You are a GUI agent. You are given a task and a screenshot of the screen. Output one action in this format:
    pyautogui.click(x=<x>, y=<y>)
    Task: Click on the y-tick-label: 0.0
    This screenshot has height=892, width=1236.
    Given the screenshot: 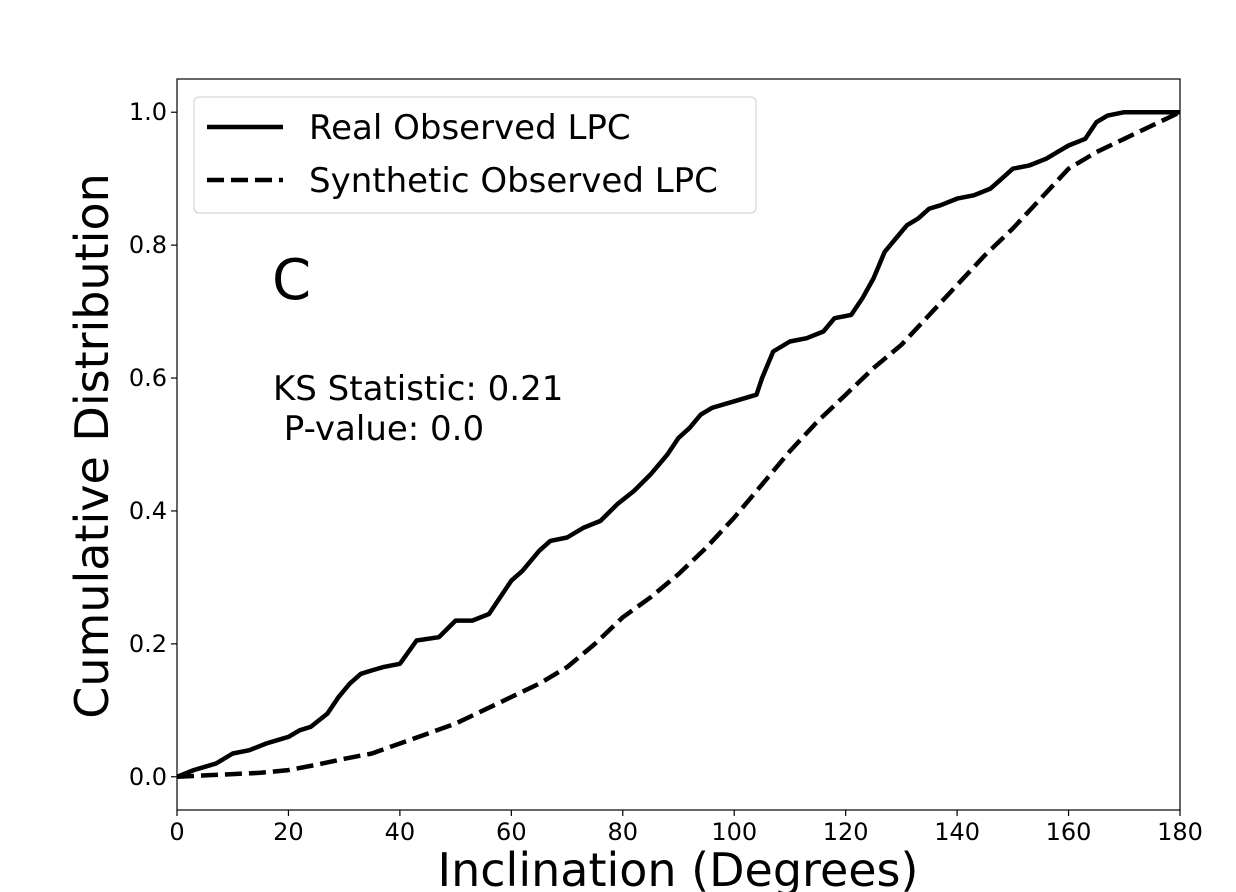 What is the action you would take?
    pyautogui.click(x=148, y=777)
    